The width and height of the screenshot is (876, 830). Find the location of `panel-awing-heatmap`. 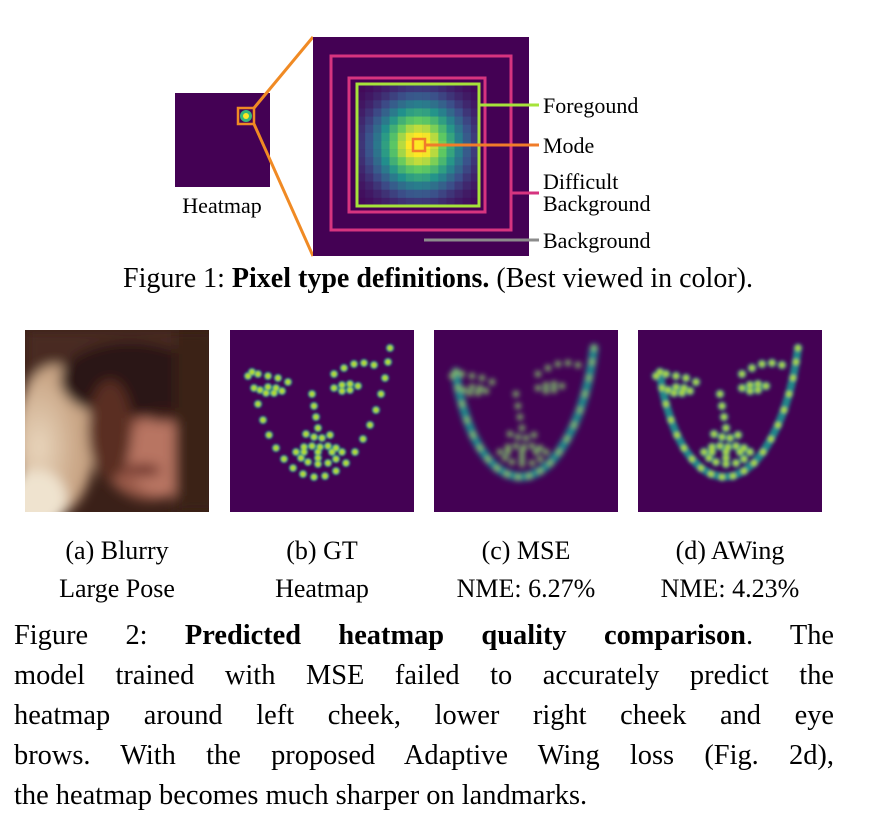

panel-awing-heatmap is located at coordinates (730, 421).